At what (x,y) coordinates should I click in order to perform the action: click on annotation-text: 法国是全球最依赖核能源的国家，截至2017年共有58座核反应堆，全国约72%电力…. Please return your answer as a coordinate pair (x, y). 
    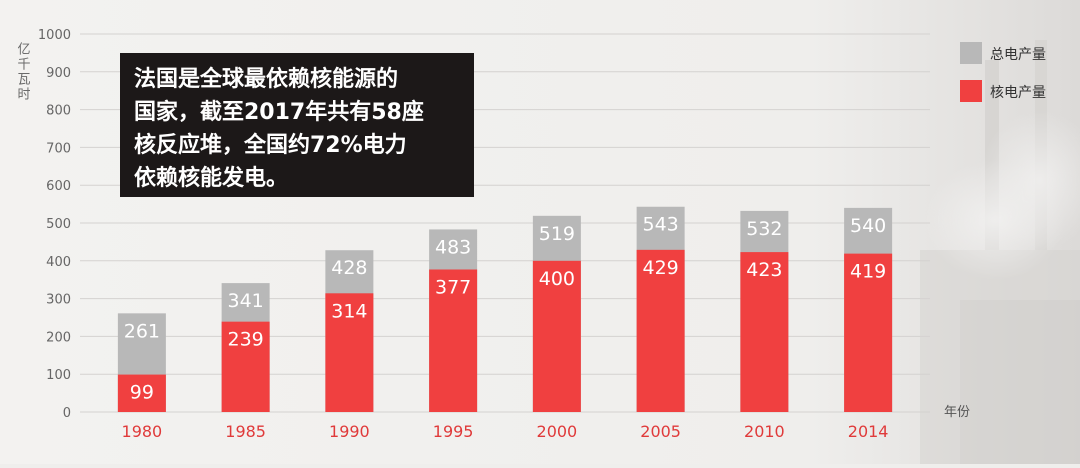
    Looking at the image, I should click on (279, 128).